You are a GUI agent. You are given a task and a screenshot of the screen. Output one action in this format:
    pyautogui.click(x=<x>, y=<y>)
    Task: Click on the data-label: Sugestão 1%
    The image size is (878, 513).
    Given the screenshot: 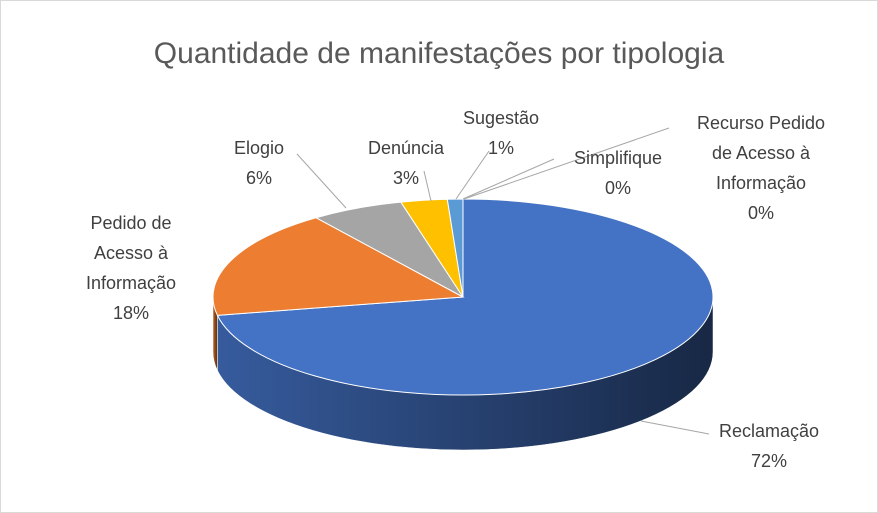 What is the action you would take?
    pyautogui.click(x=501, y=133)
    